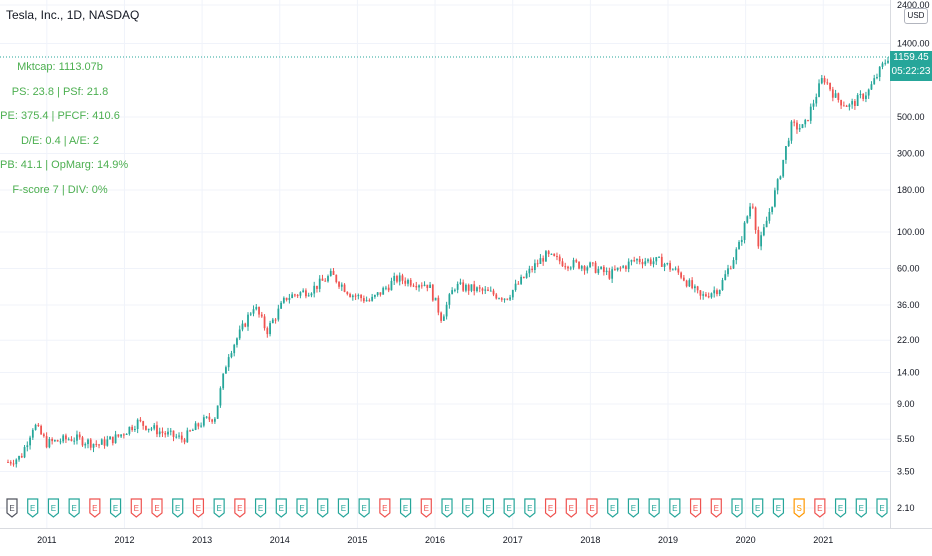  Describe the element at coordinates (916, 16) in the screenshot. I see `currency-button: USD` at that location.